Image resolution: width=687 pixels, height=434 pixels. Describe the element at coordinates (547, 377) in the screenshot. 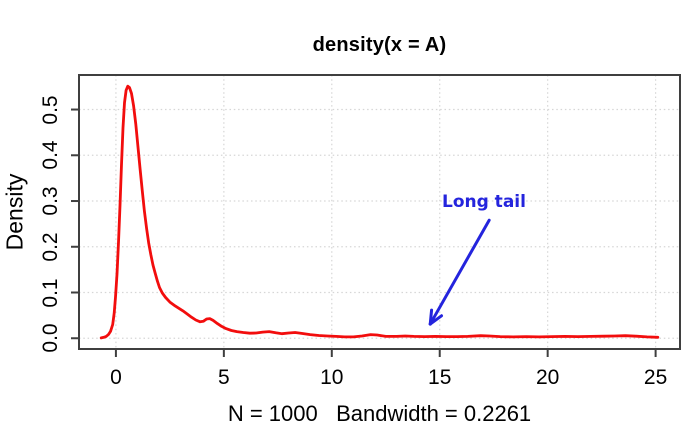

I see `x-tick-label-20: 20` at that location.